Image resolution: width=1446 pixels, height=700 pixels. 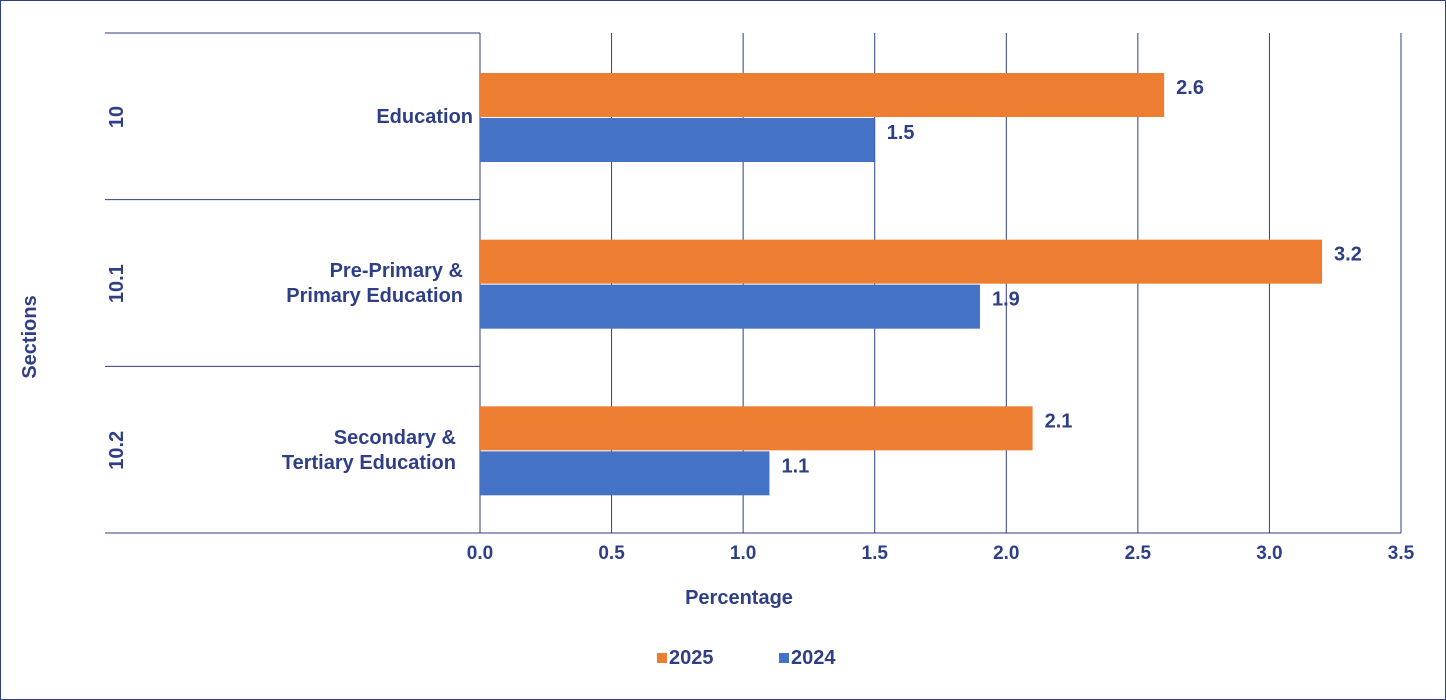 I want to click on category-code: 10.1, so click(x=117, y=283).